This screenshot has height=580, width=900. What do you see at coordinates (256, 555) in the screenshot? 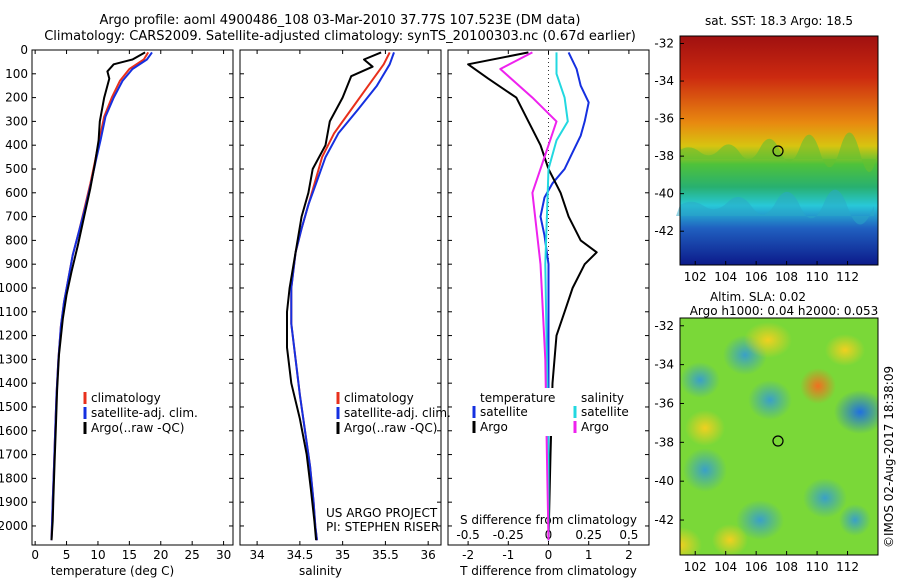
I see `x-tick-label: 34` at bounding box center [256, 555].